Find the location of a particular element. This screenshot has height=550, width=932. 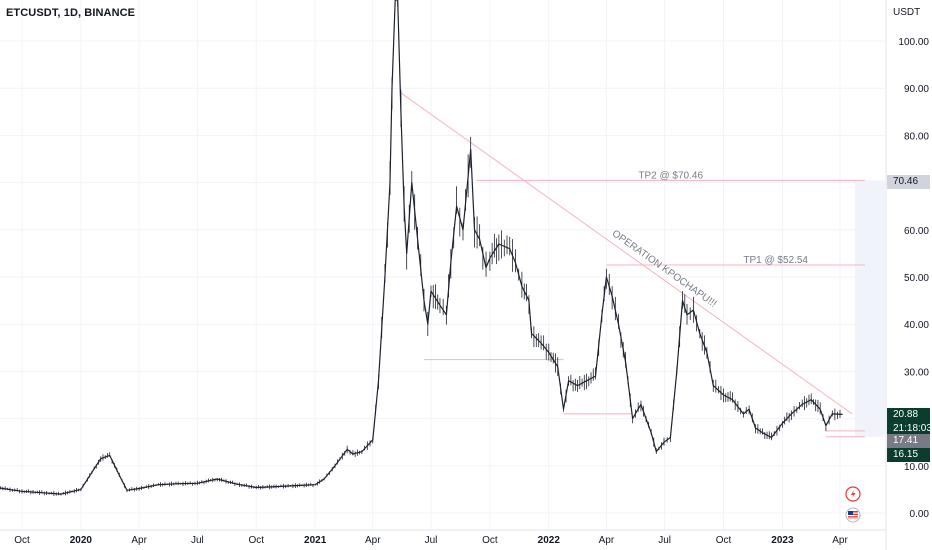

y-tick-label: 80.00 is located at coordinates (916, 136).